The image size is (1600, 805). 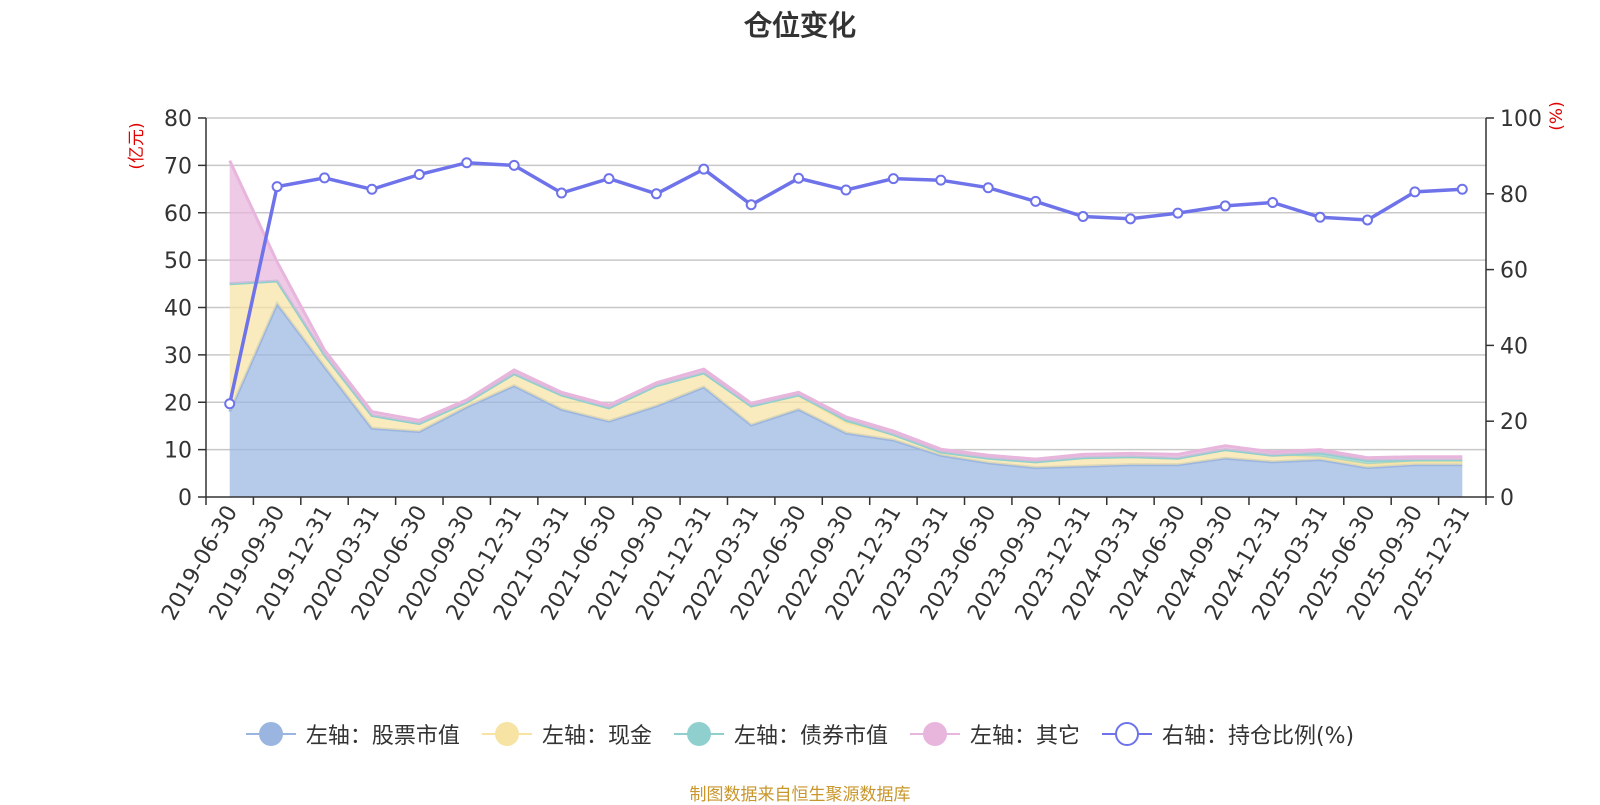 What do you see at coordinates (185, 498) in the screenshot?
I see `left-axis-tick-label: 0` at bounding box center [185, 498].